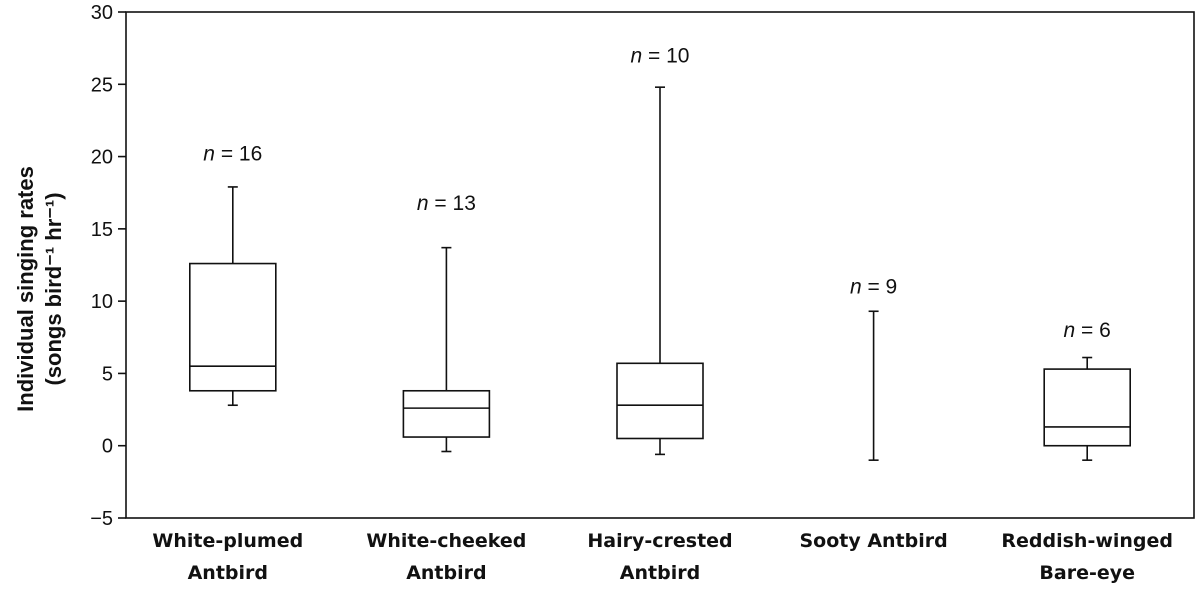 The width and height of the screenshot is (1200, 592). What do you see at coordinates (107, 447) in the screenshot?
I see `y-tick-label: 0` at bounding box center [107, 447].